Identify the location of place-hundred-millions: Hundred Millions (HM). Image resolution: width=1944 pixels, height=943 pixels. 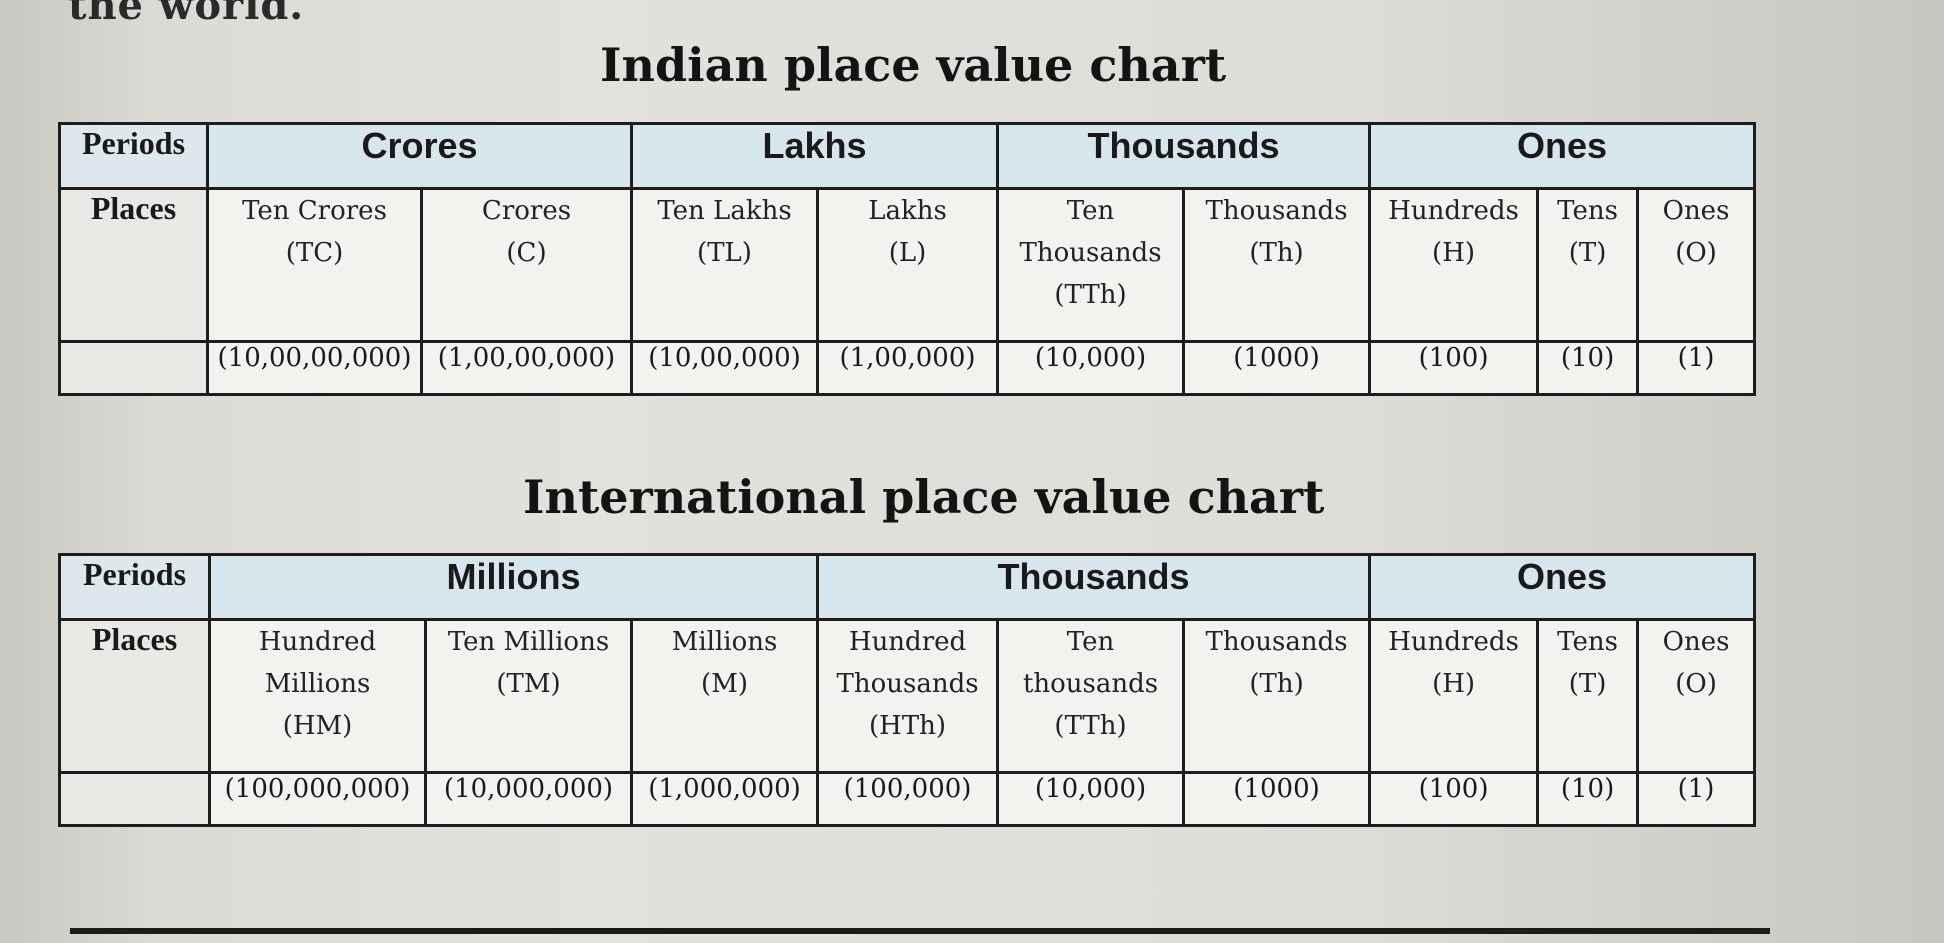
(317, 696).